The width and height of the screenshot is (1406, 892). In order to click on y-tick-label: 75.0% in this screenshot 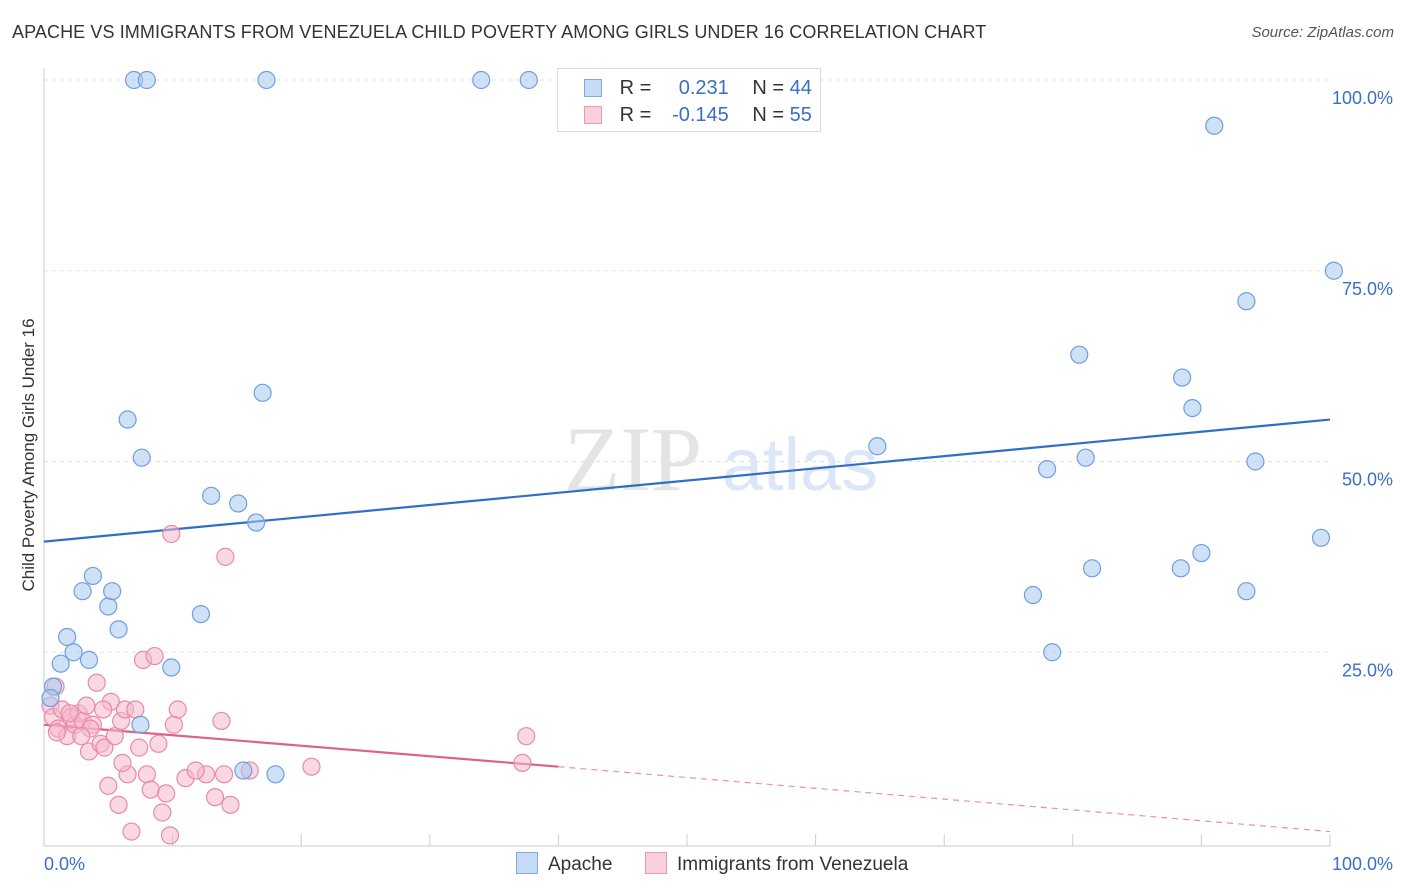, I will do `click(1367, 289)`.